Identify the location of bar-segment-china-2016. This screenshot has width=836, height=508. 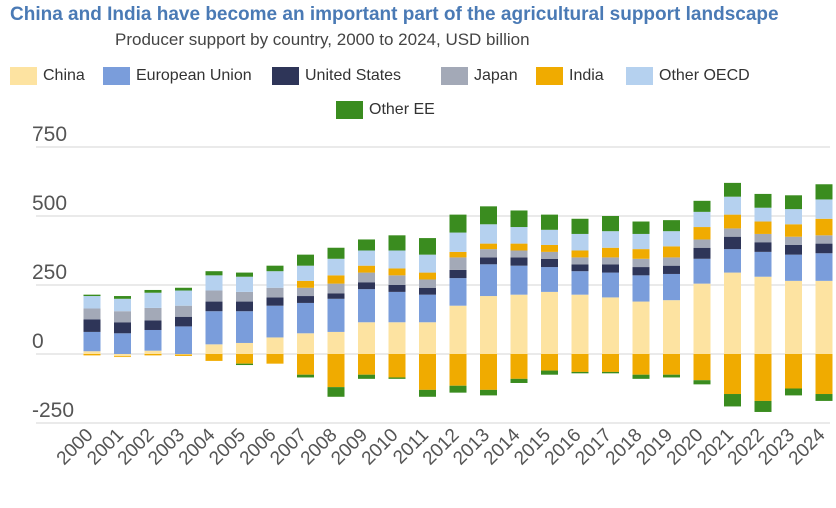
(580, 324).